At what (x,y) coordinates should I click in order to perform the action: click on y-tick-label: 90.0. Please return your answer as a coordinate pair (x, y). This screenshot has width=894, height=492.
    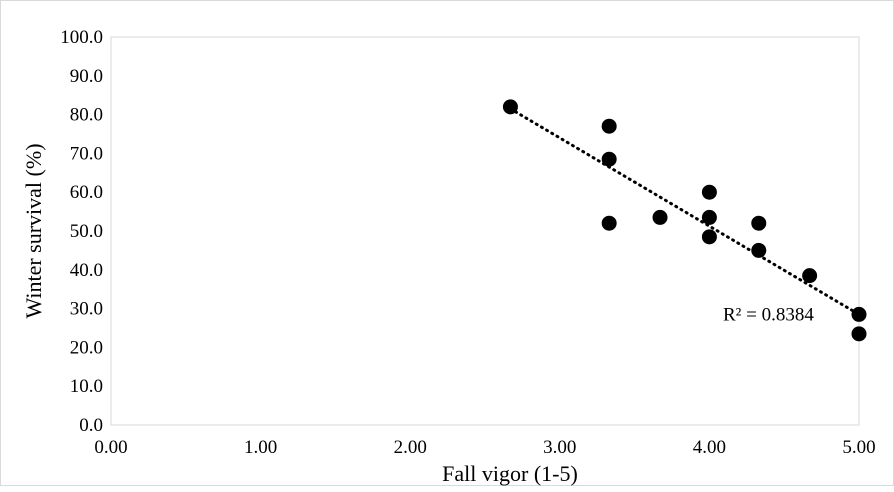
    Looking at the image, I should click on (86, 76).